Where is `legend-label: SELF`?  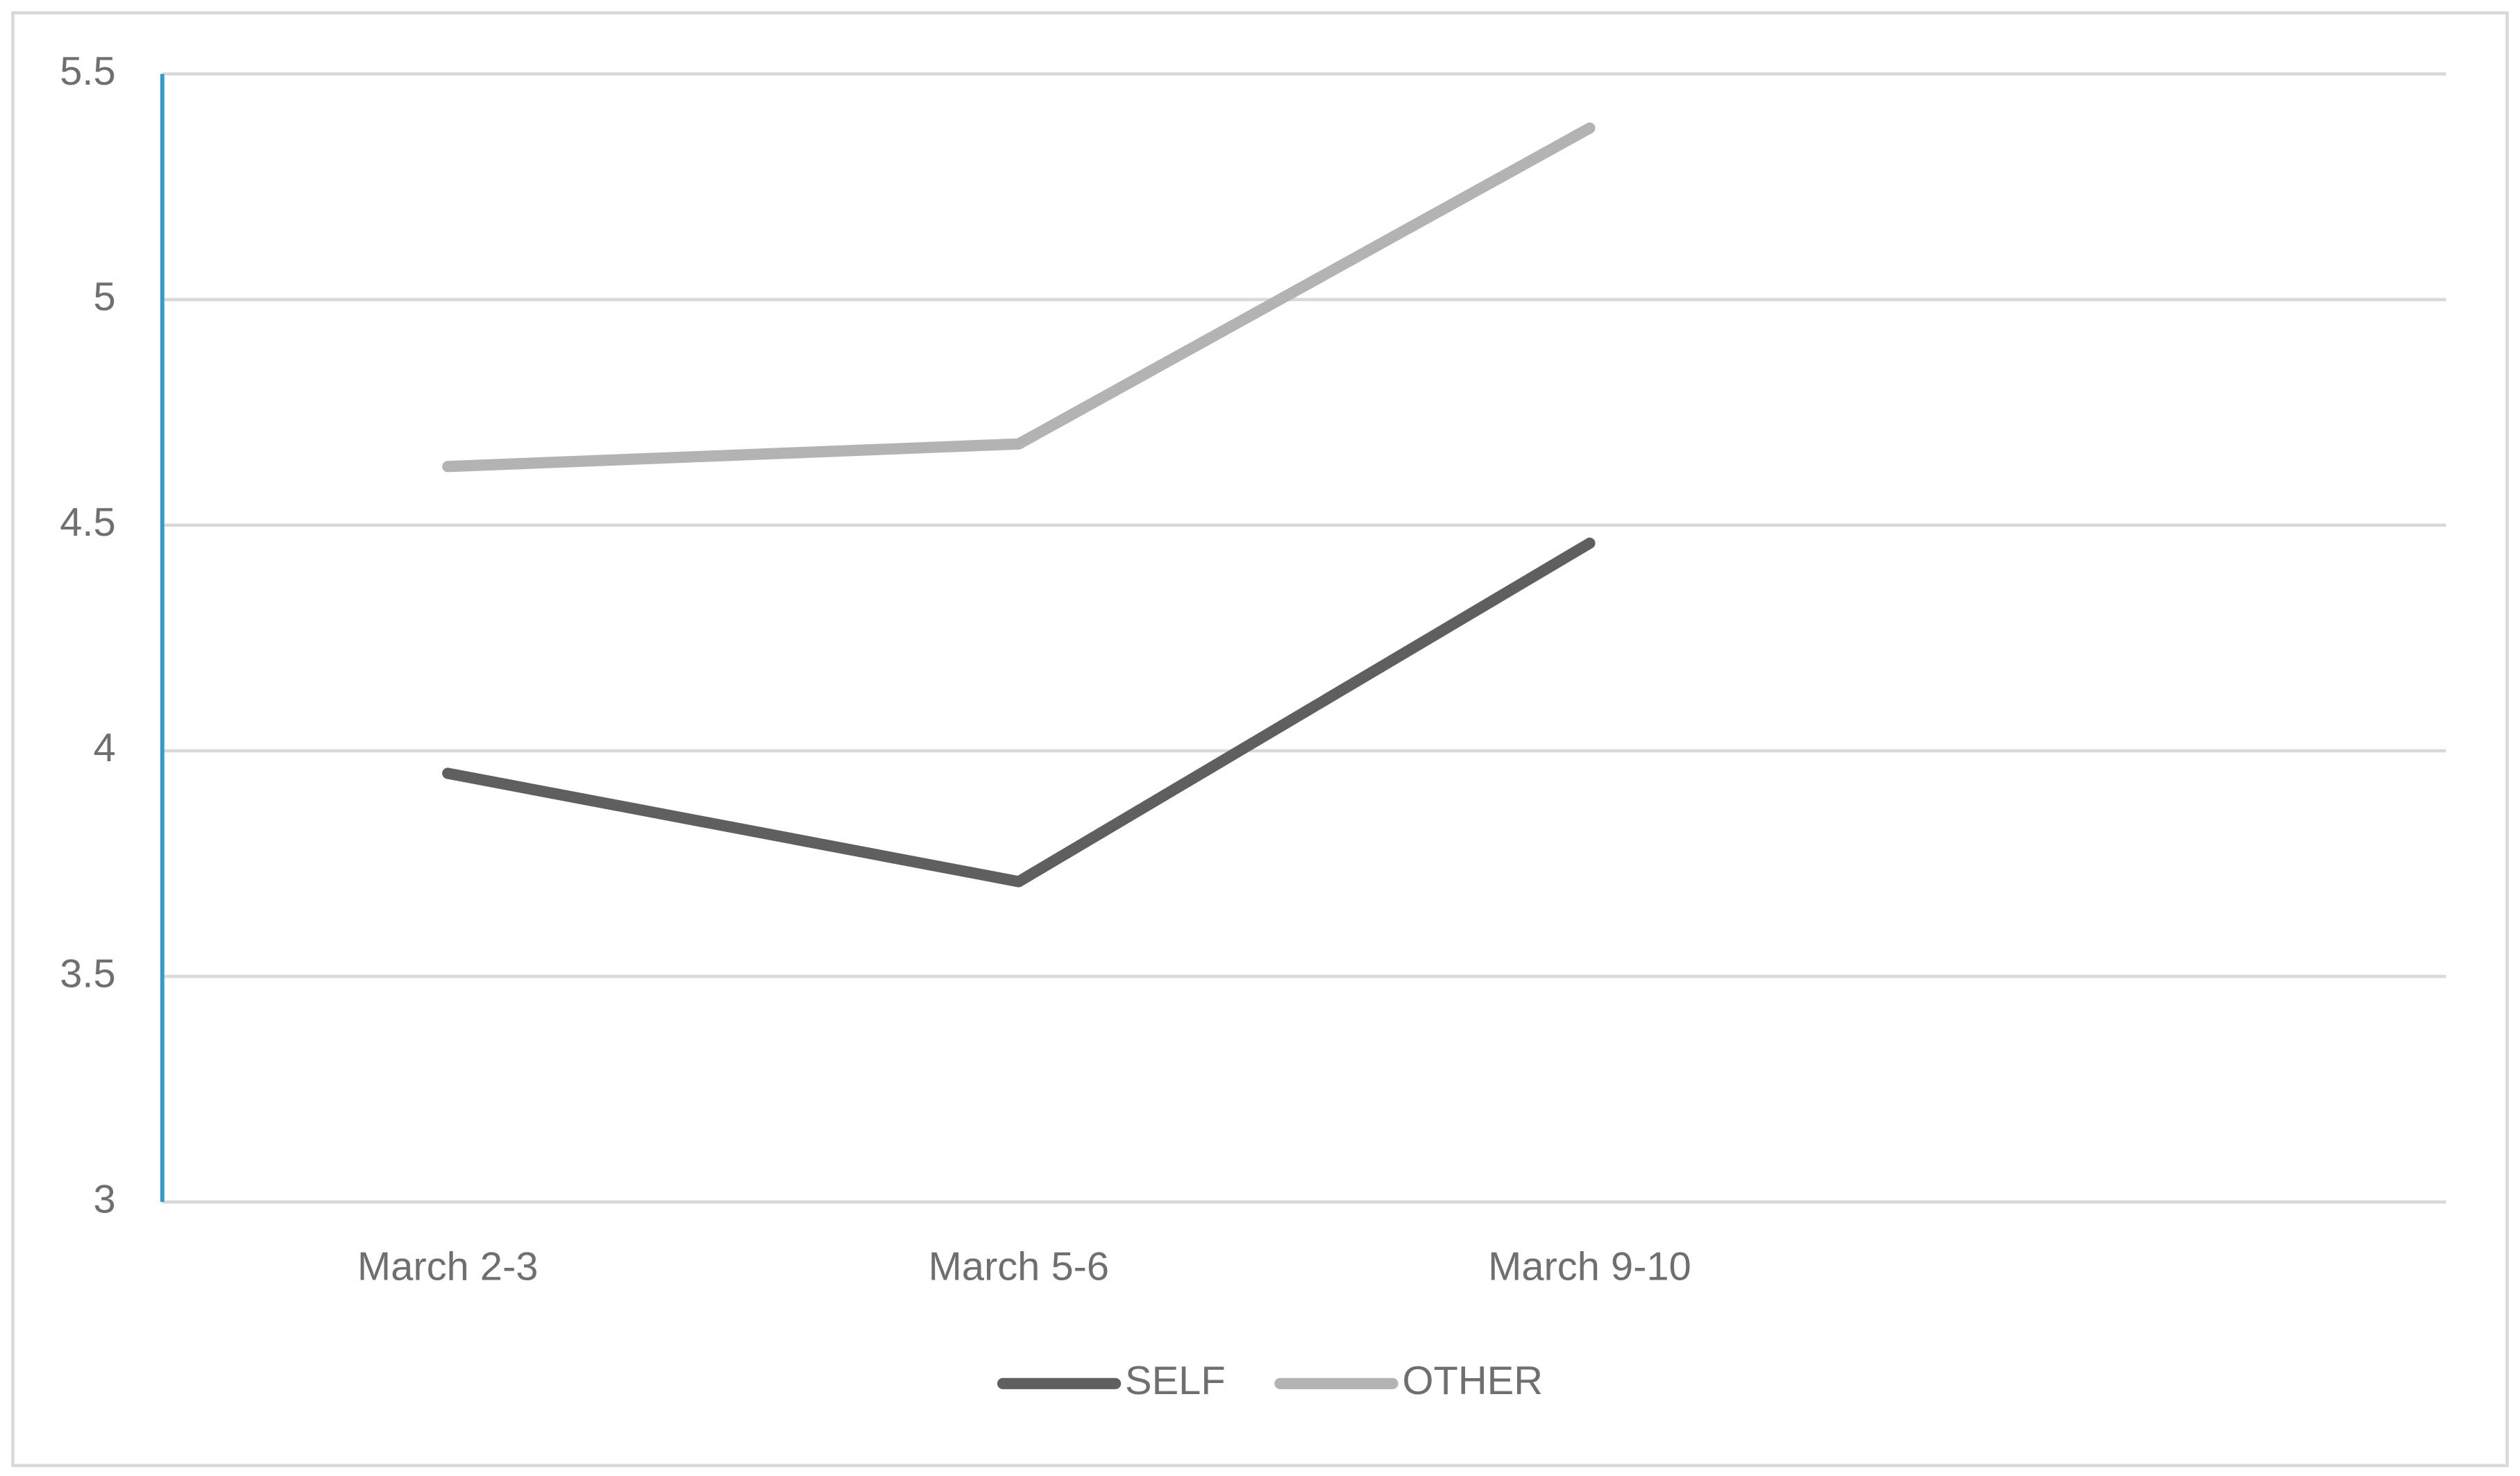 legend-label: SELF is located at coordinates (1175, 1381).